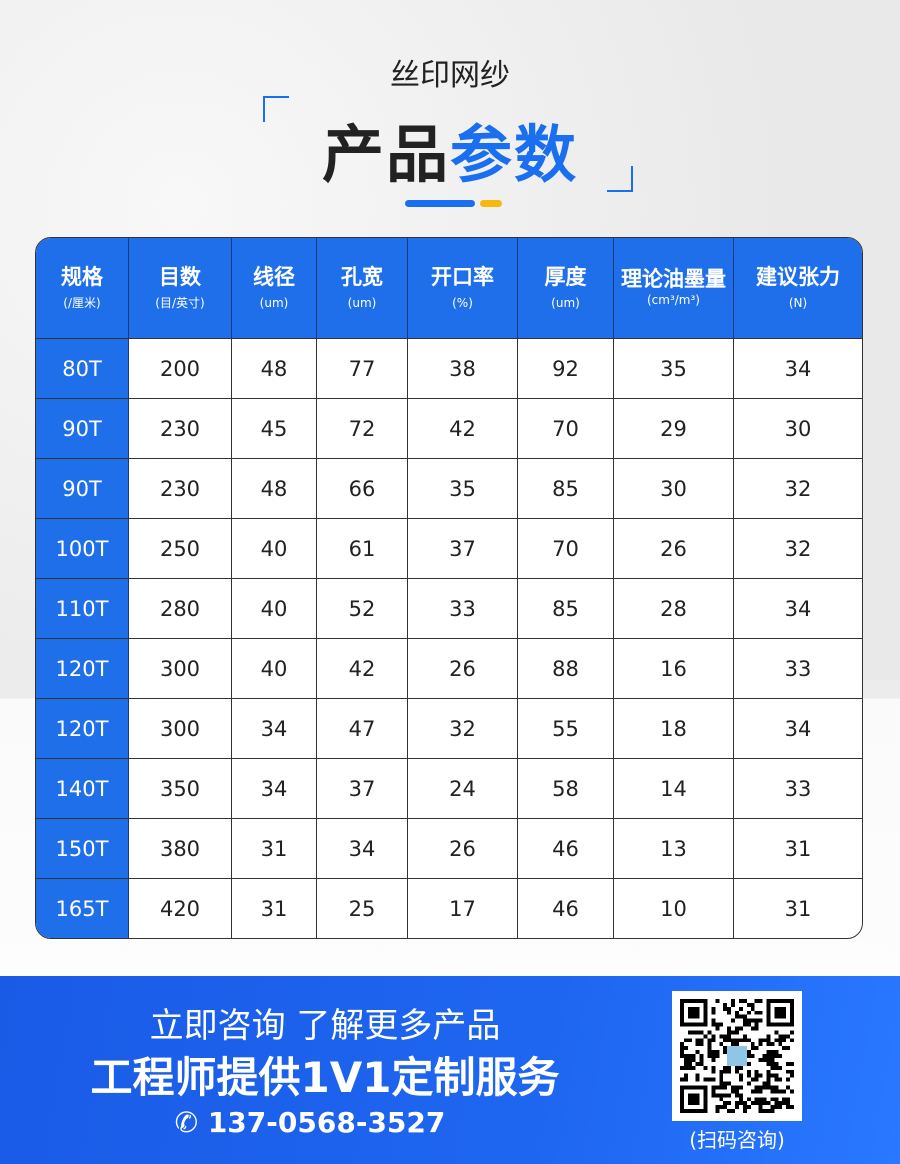  I want to click on table-cell: 40, so click(274, 608).